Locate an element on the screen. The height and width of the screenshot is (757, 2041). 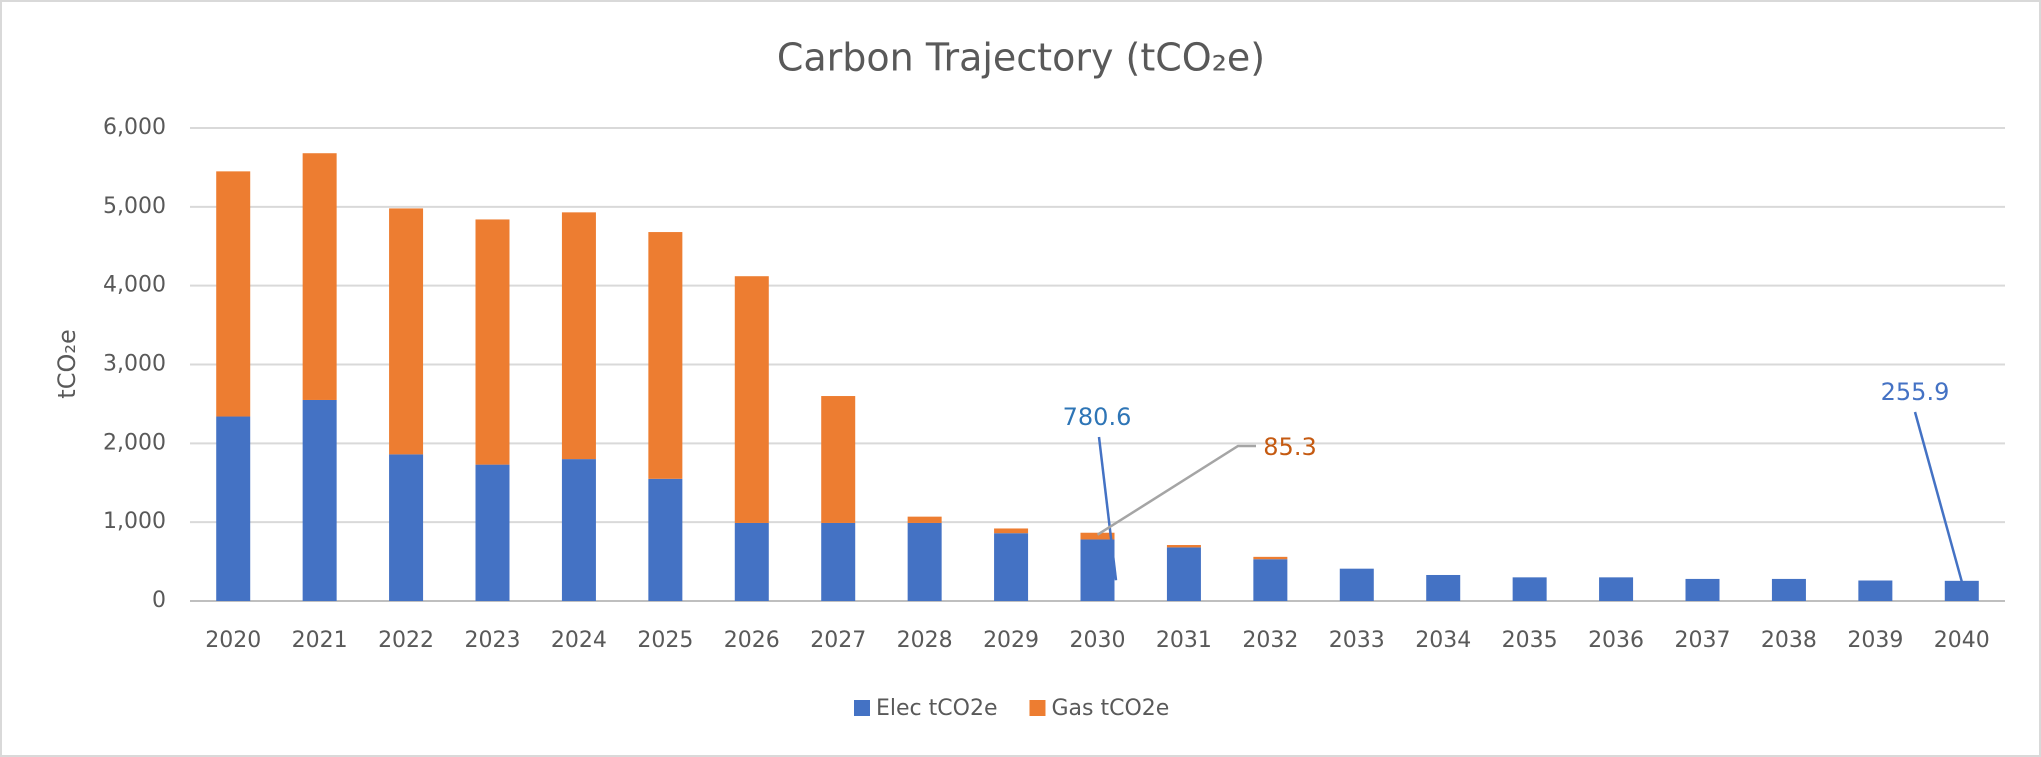
x-tick-label: 2029 is located at coordinates (1011, 640).